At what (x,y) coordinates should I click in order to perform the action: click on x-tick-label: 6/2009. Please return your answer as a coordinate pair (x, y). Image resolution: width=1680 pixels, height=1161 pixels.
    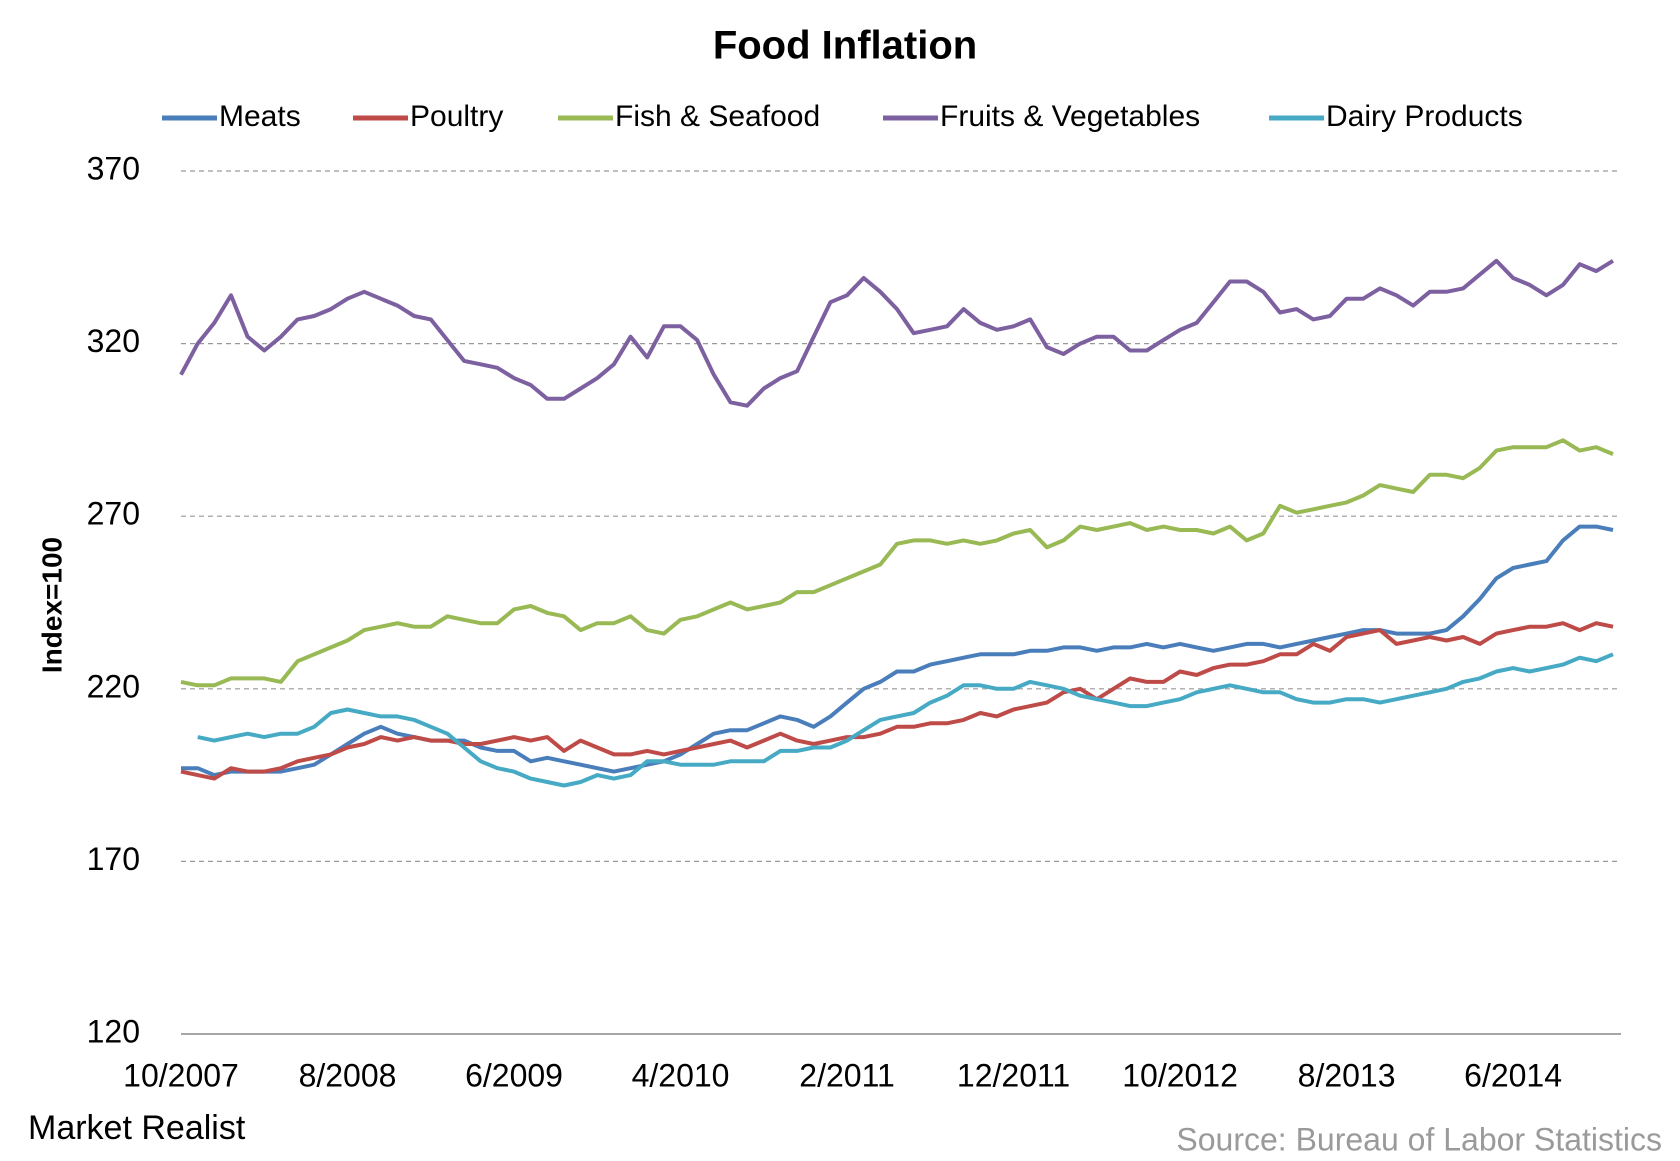
    Looking at the image, I should click on (514, 1075).